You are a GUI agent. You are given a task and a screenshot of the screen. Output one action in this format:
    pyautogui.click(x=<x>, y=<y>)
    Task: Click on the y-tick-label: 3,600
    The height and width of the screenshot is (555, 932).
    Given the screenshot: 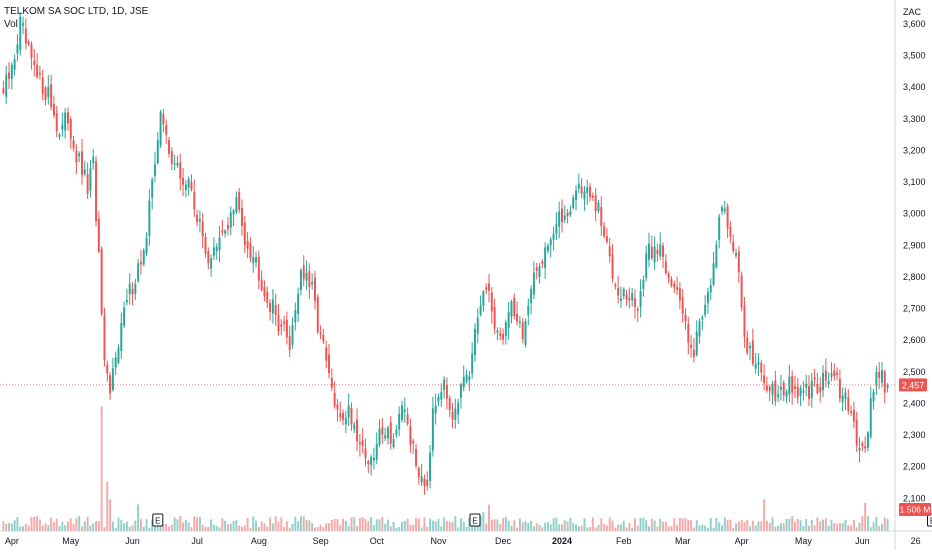 What is the action you would take?
    pyautogui.click(x=914, y=24)
    